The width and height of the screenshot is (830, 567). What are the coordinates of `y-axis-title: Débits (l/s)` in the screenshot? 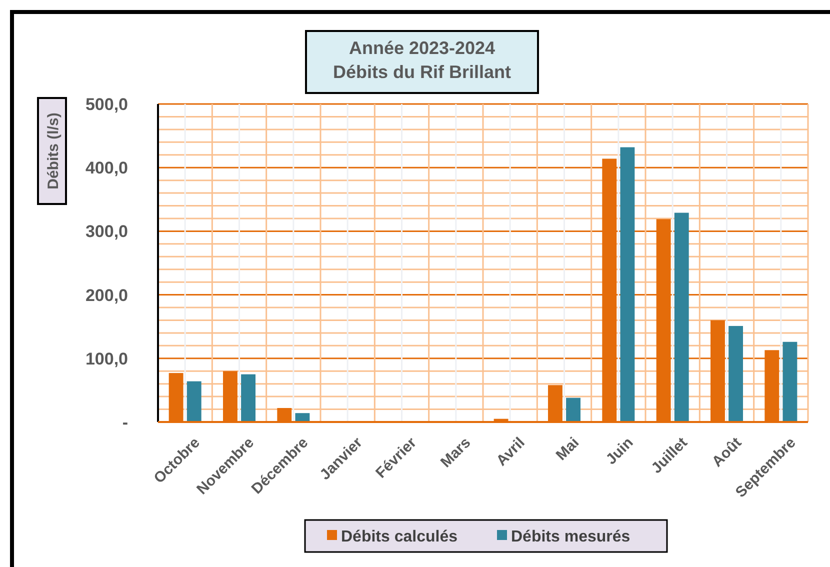 It's located at (53, 151).